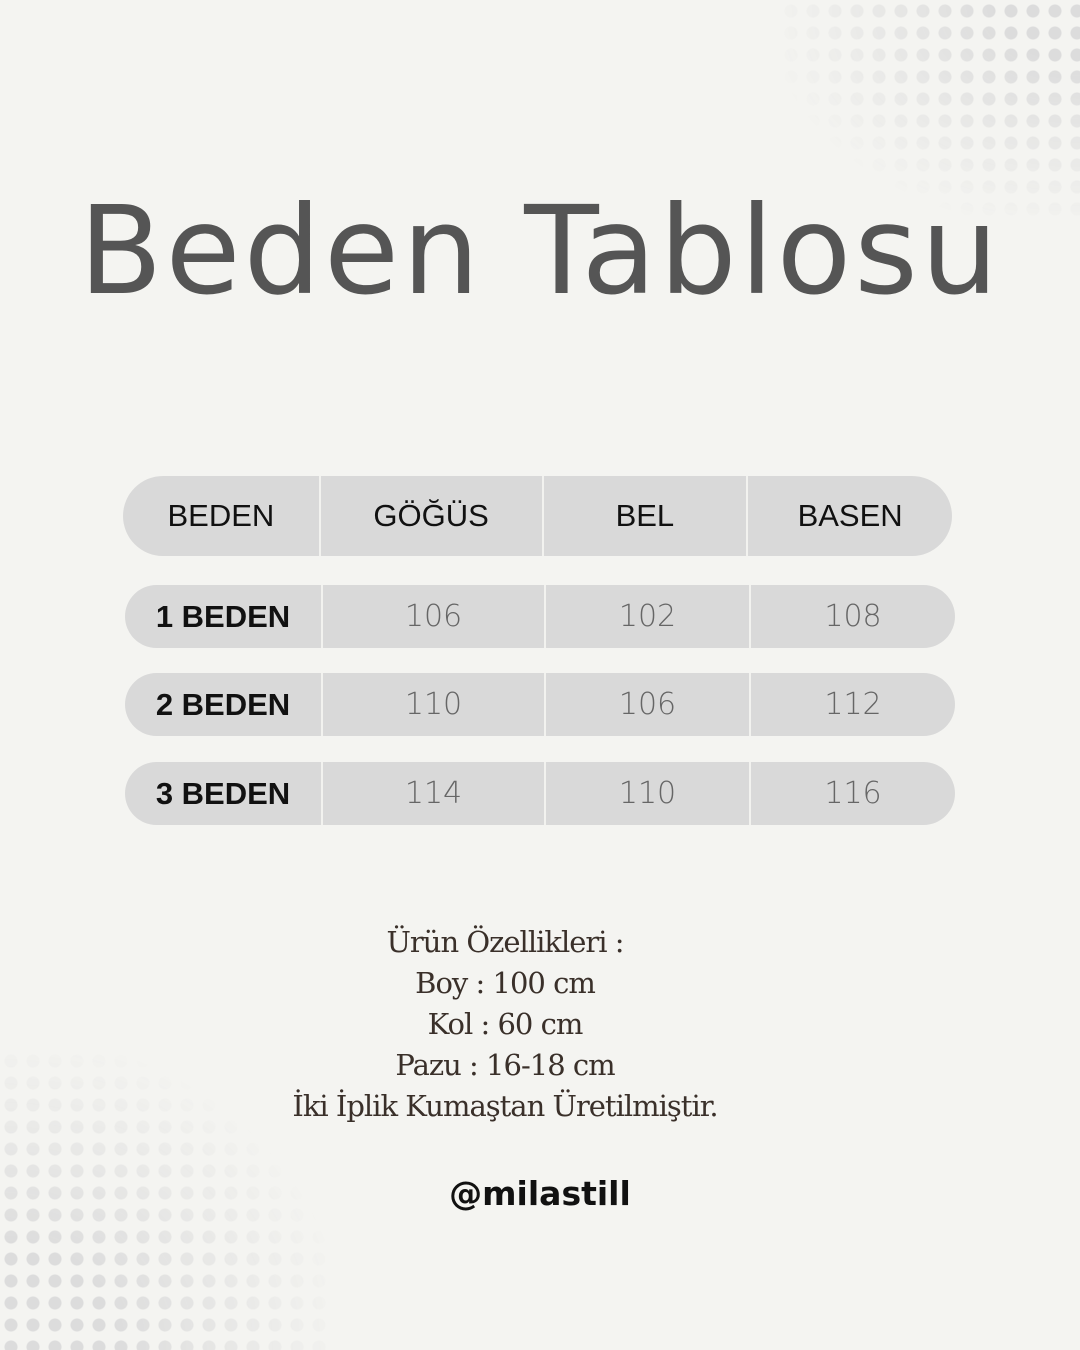  I want to click on table-row: 2 BEDEN 110 106 112, so click(540, 704).